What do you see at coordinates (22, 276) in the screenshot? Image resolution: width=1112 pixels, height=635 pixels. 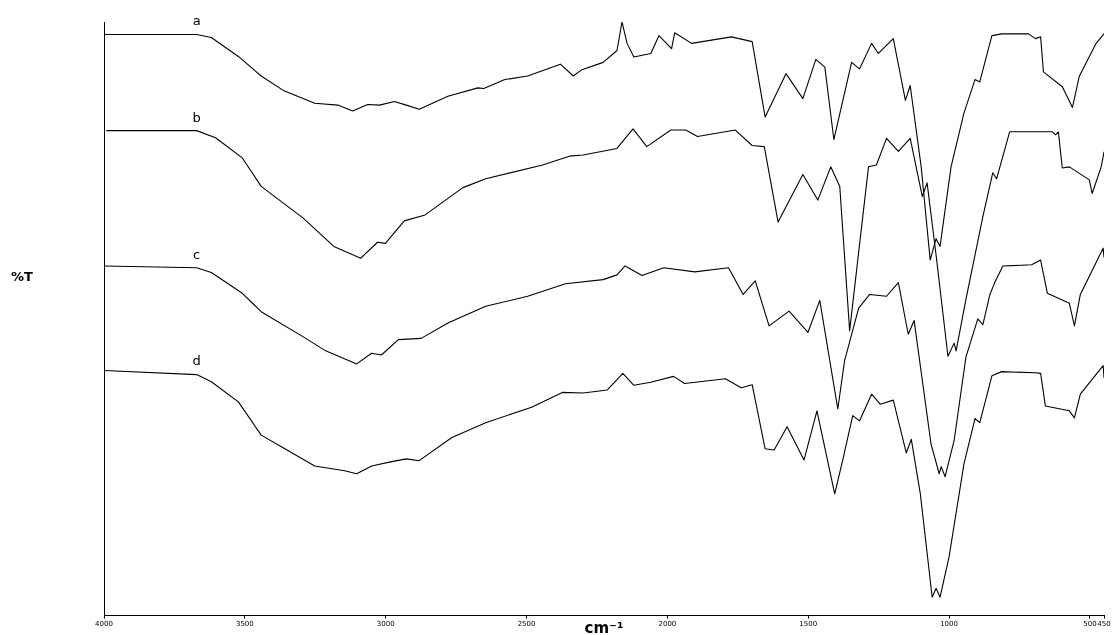 I see `y-axis-title: %T` at bounding box center [22, 276].